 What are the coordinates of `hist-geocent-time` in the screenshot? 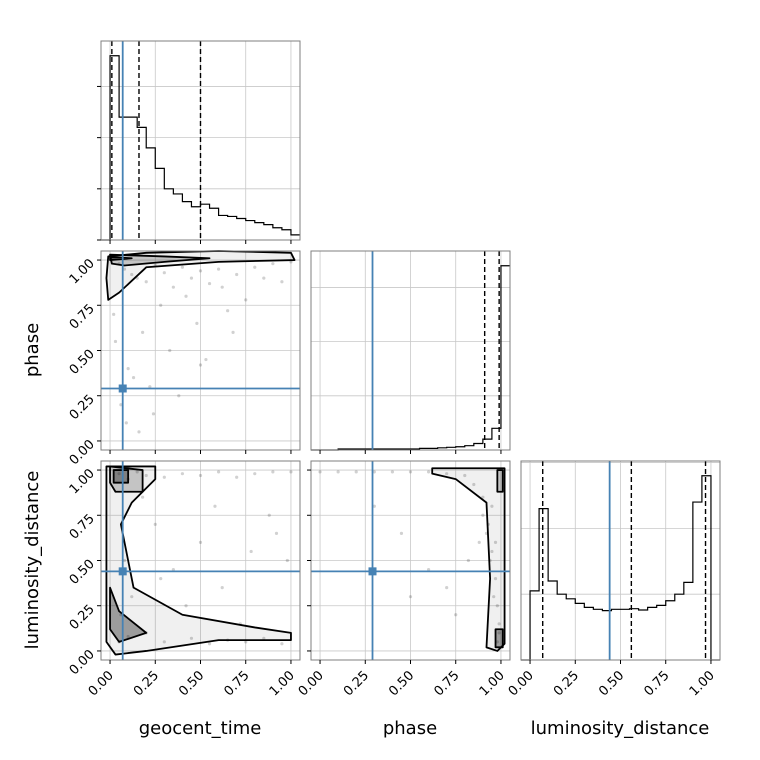 It's located at (199, 142).